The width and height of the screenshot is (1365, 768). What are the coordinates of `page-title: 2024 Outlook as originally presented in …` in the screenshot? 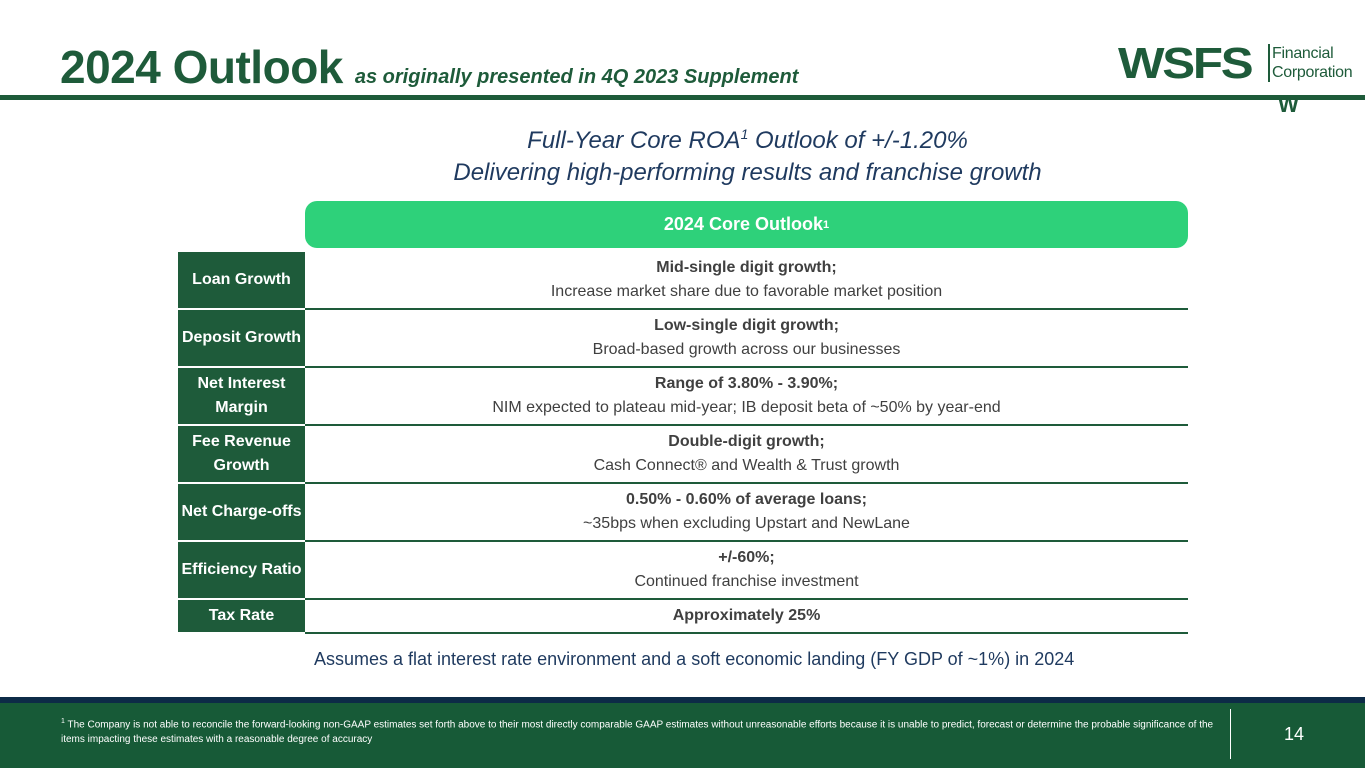 It's located at (429, 67).